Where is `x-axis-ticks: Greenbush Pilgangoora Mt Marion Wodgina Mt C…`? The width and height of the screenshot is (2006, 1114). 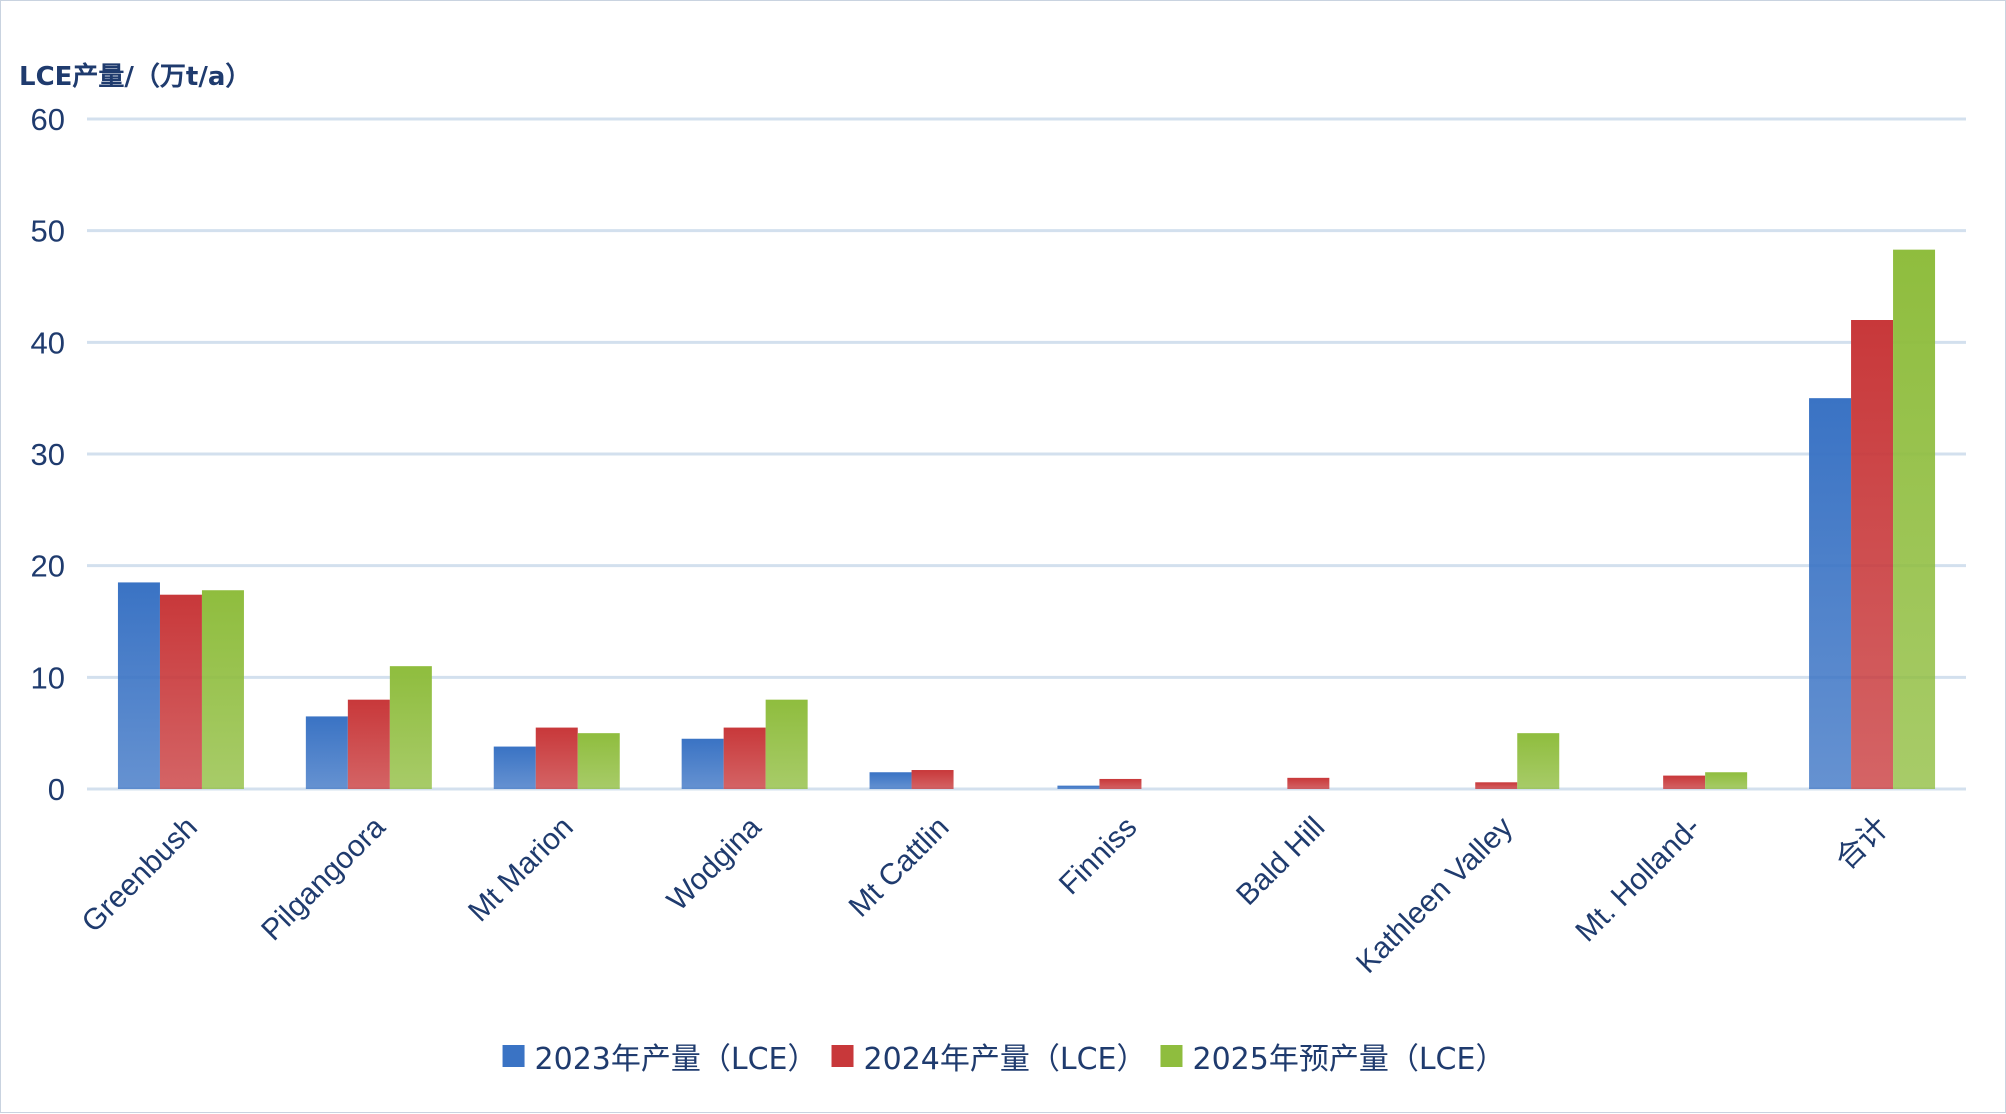 x-axis-ticks: Greenbush Pilgangoora Mt Marion Wodgina Mt C… is located at coordinates (985, 894).